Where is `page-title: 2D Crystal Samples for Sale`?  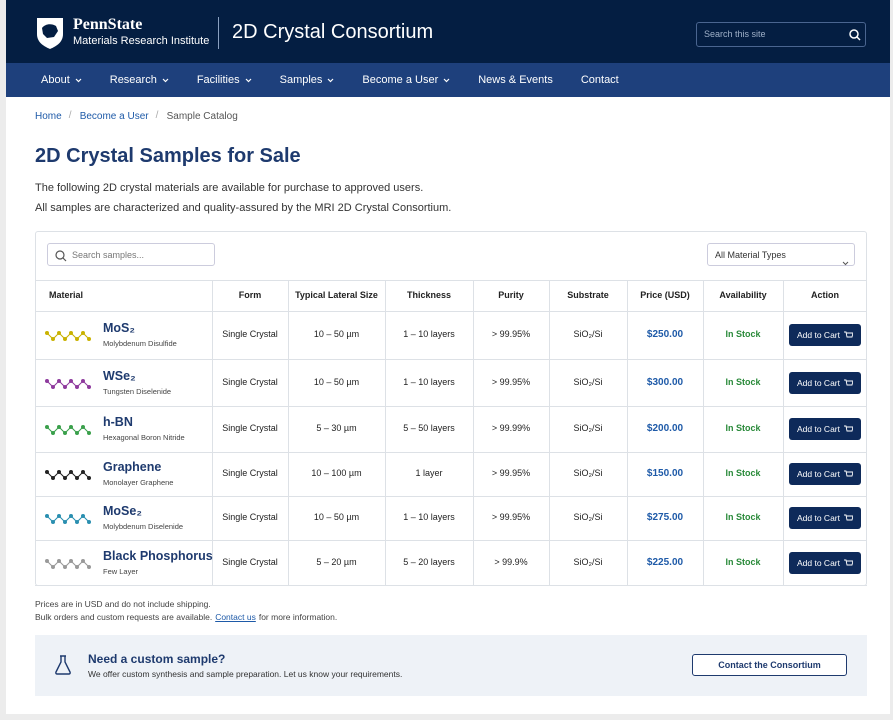
page-title: 2D Crystal Samples for Sale is located at coordinates (168, 156).